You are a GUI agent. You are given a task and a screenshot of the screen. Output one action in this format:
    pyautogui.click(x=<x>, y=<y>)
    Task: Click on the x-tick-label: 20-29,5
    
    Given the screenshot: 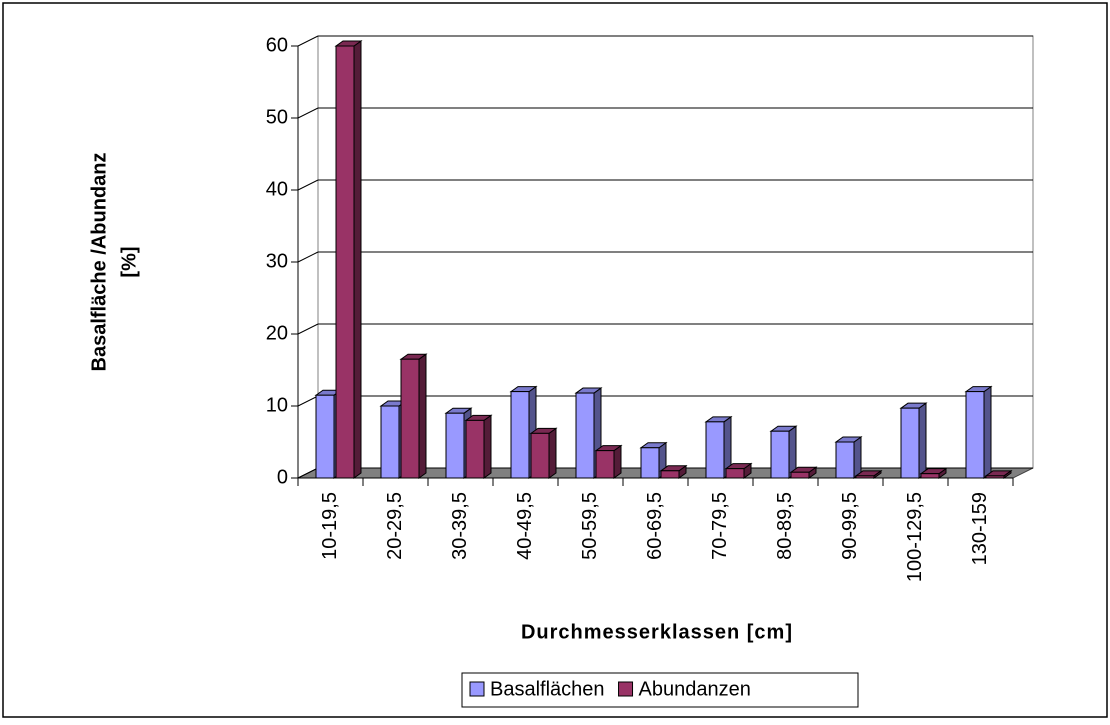 What is the action you would take?
    pyautogui.click(x=395, y=526)
    